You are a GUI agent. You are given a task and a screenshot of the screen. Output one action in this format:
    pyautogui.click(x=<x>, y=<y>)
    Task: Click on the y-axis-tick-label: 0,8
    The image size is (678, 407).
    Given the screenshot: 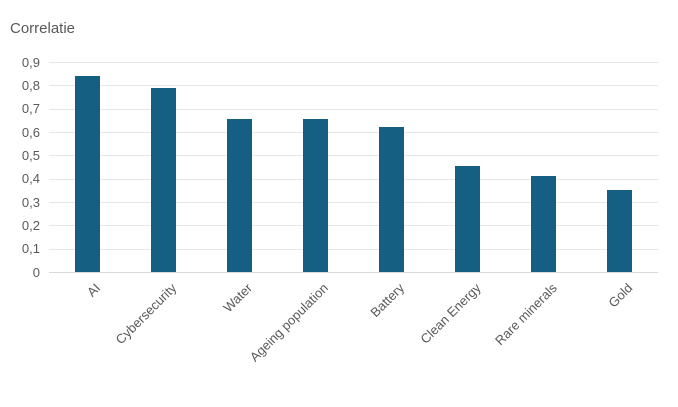 What is the action you would take?
    pyautogui.click(x=30, y=85)
    